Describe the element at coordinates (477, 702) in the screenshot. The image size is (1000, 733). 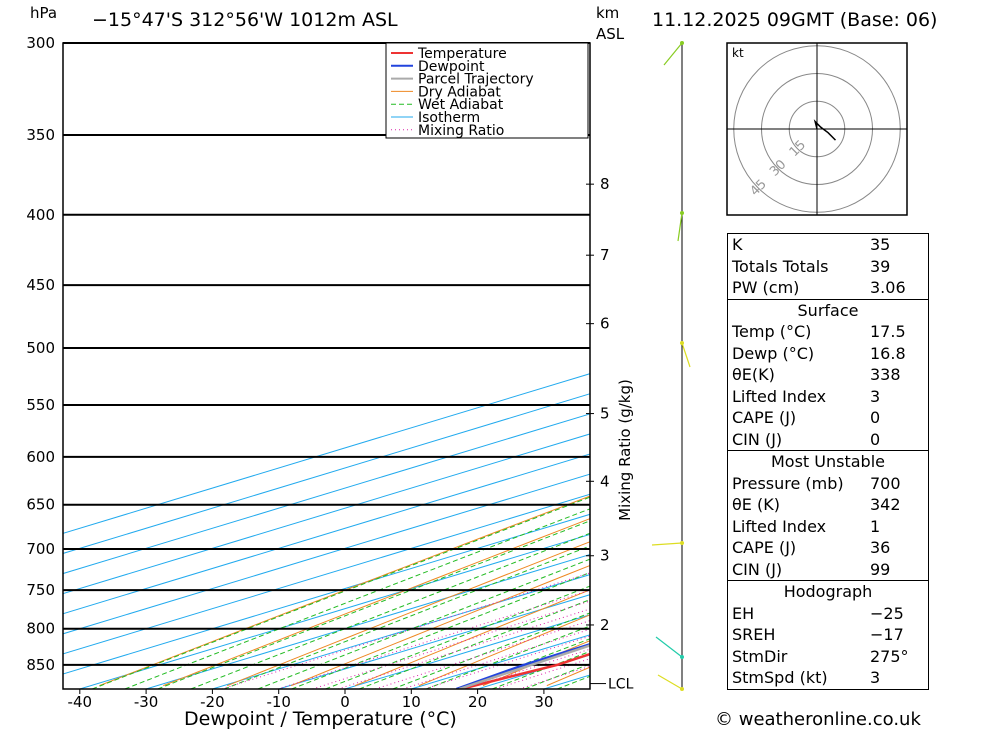
I see `x-tick-label: 20` at that location.